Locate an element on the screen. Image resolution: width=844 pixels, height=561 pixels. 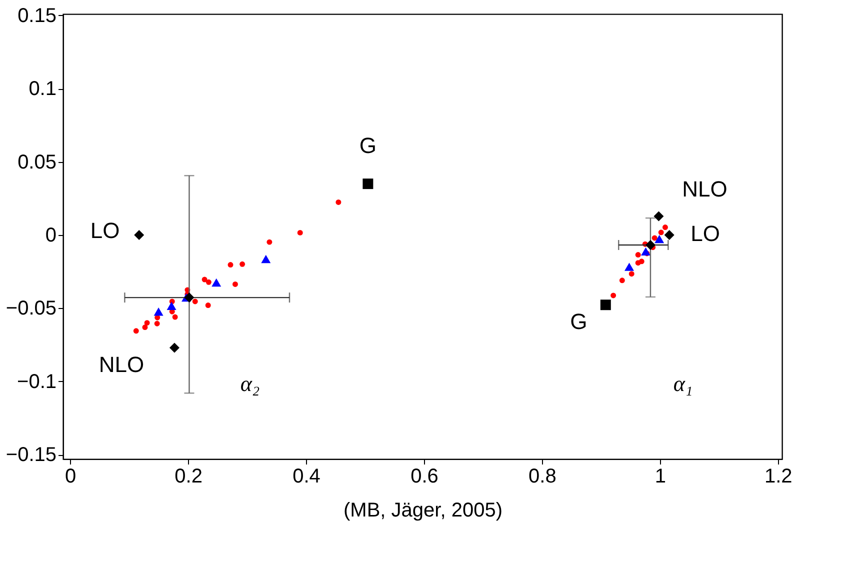
y-tick-label: 0.15 is located at coordinates (37, 15).